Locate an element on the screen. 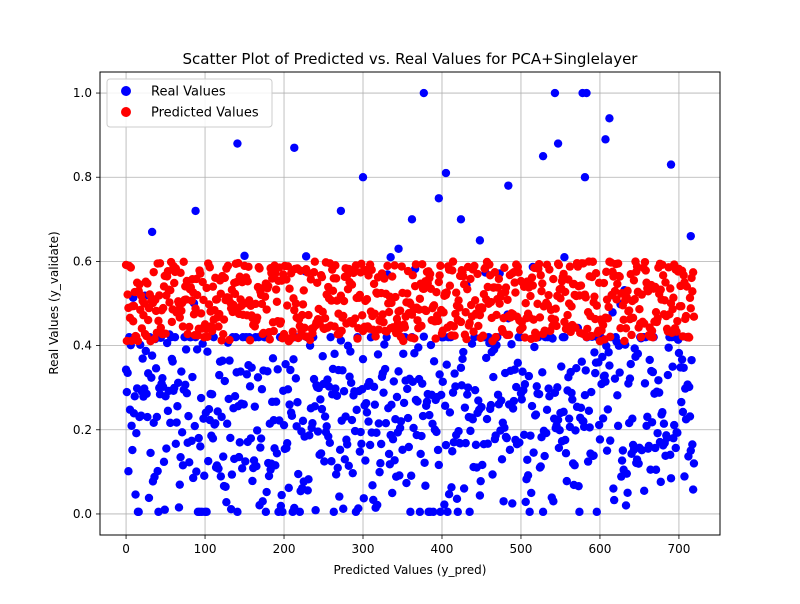  legend-marker-predicted is located at coordinates (126, 112).